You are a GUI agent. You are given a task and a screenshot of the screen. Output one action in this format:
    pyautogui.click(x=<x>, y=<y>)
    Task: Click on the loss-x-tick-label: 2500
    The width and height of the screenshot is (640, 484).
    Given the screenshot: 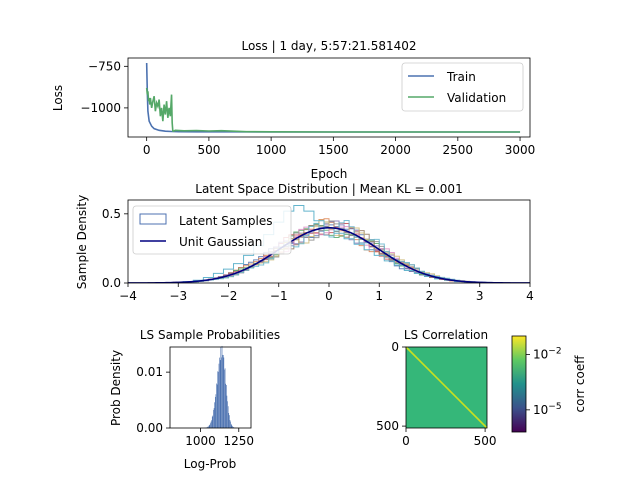 What is the action you would take?
    pyautogui.click(x=458, y=150)
    